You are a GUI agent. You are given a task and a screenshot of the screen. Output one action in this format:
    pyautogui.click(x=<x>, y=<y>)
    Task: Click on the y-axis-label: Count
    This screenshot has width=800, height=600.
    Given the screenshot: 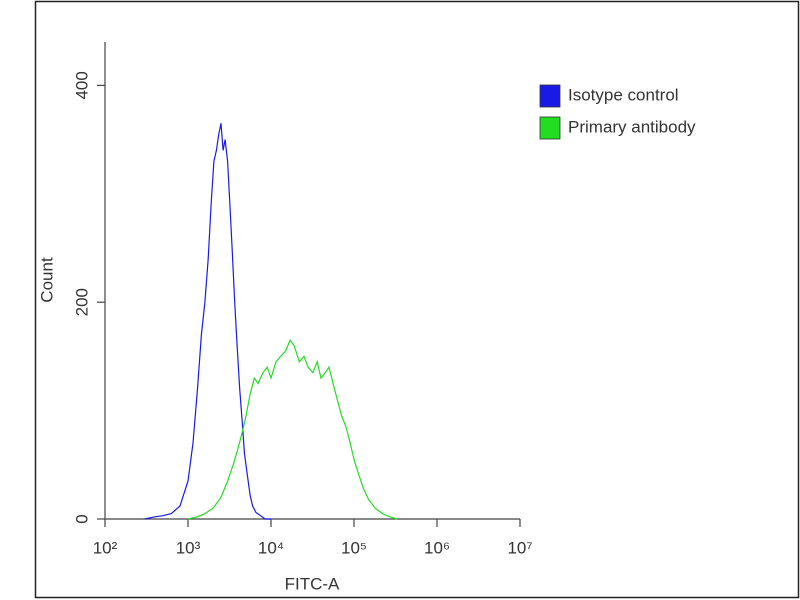 What is the action you would take?
    pyautogui.click(x=46, y=280)
    